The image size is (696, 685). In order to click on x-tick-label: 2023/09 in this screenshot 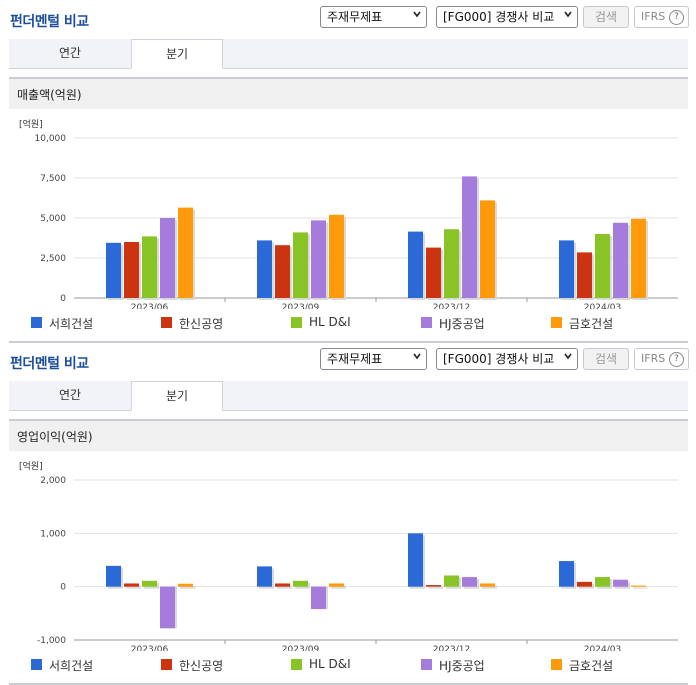, I will do `click(301, 648)`.